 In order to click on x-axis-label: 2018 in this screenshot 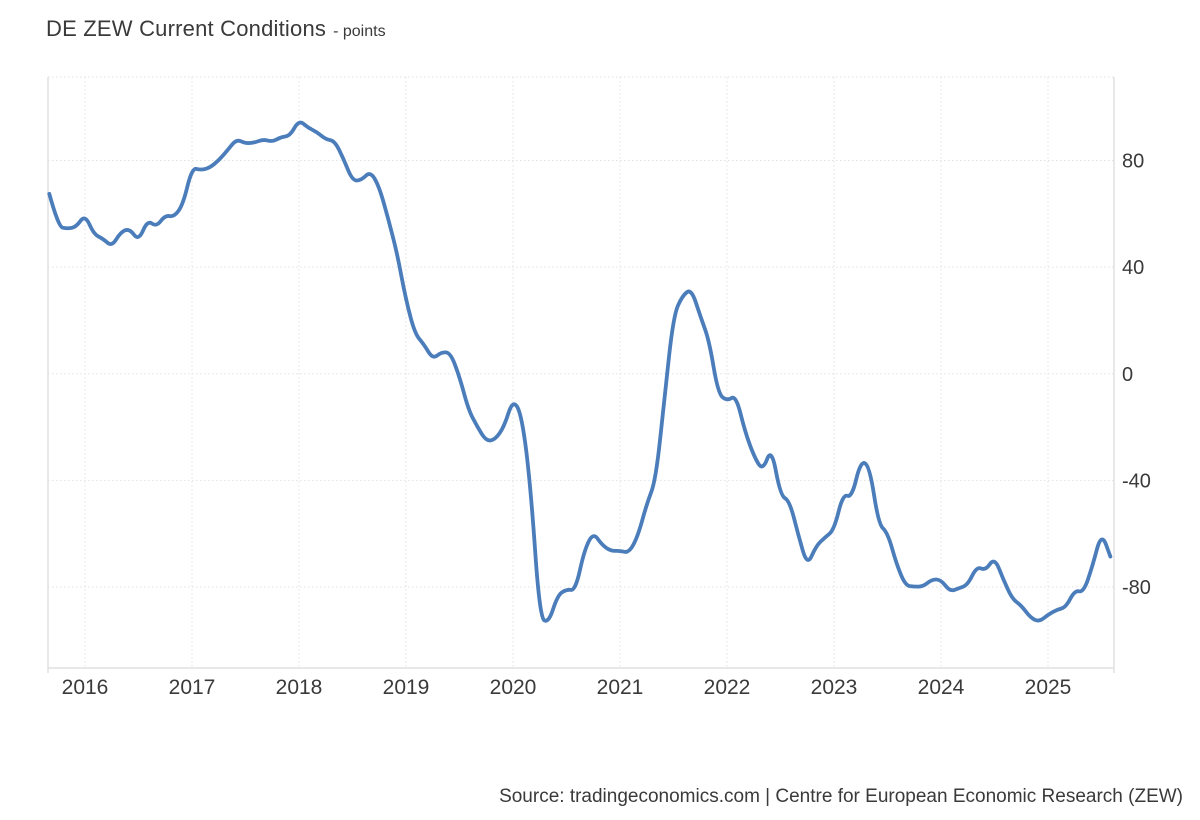, I will do `click(299, 687)`.